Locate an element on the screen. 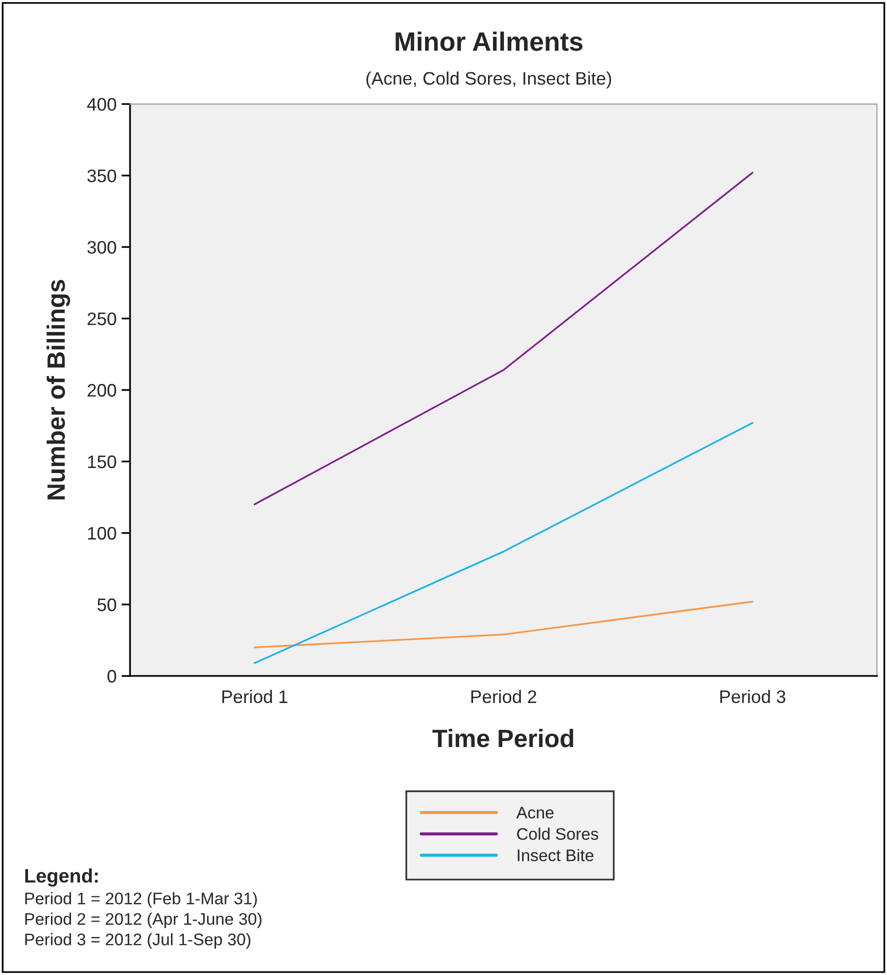  y-tick-label: 250 is located at coordinates (102, 319).